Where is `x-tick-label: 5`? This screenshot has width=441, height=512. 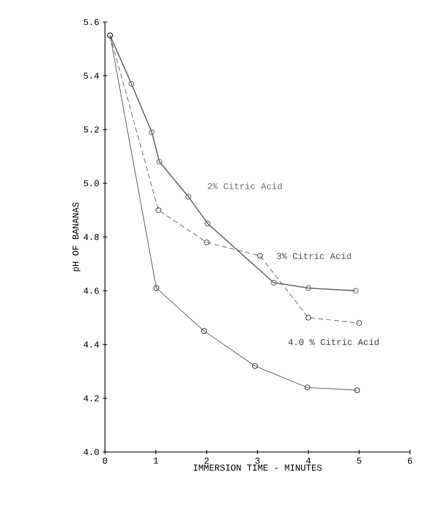 x-tick-label: 5 is located at coordinates (359, 461).